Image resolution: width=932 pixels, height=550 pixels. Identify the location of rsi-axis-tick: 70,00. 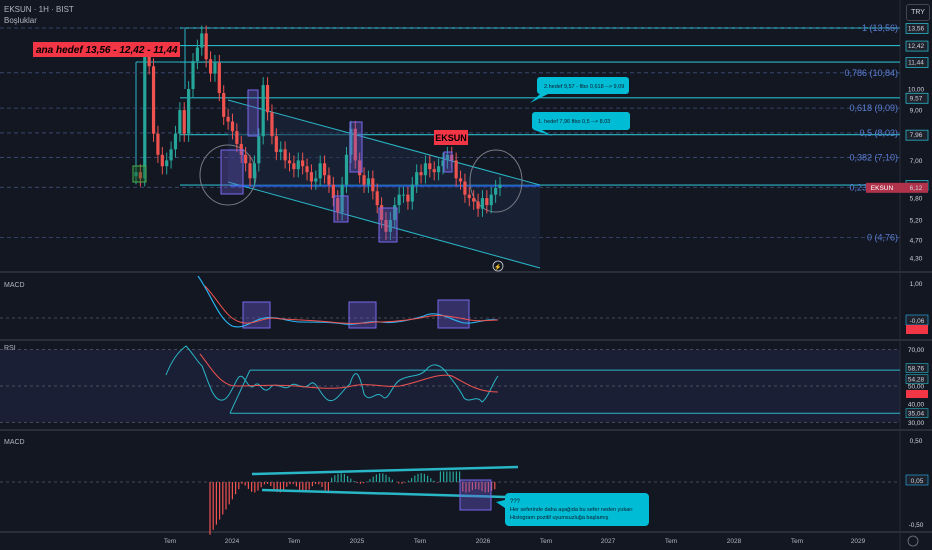
(916, 350).